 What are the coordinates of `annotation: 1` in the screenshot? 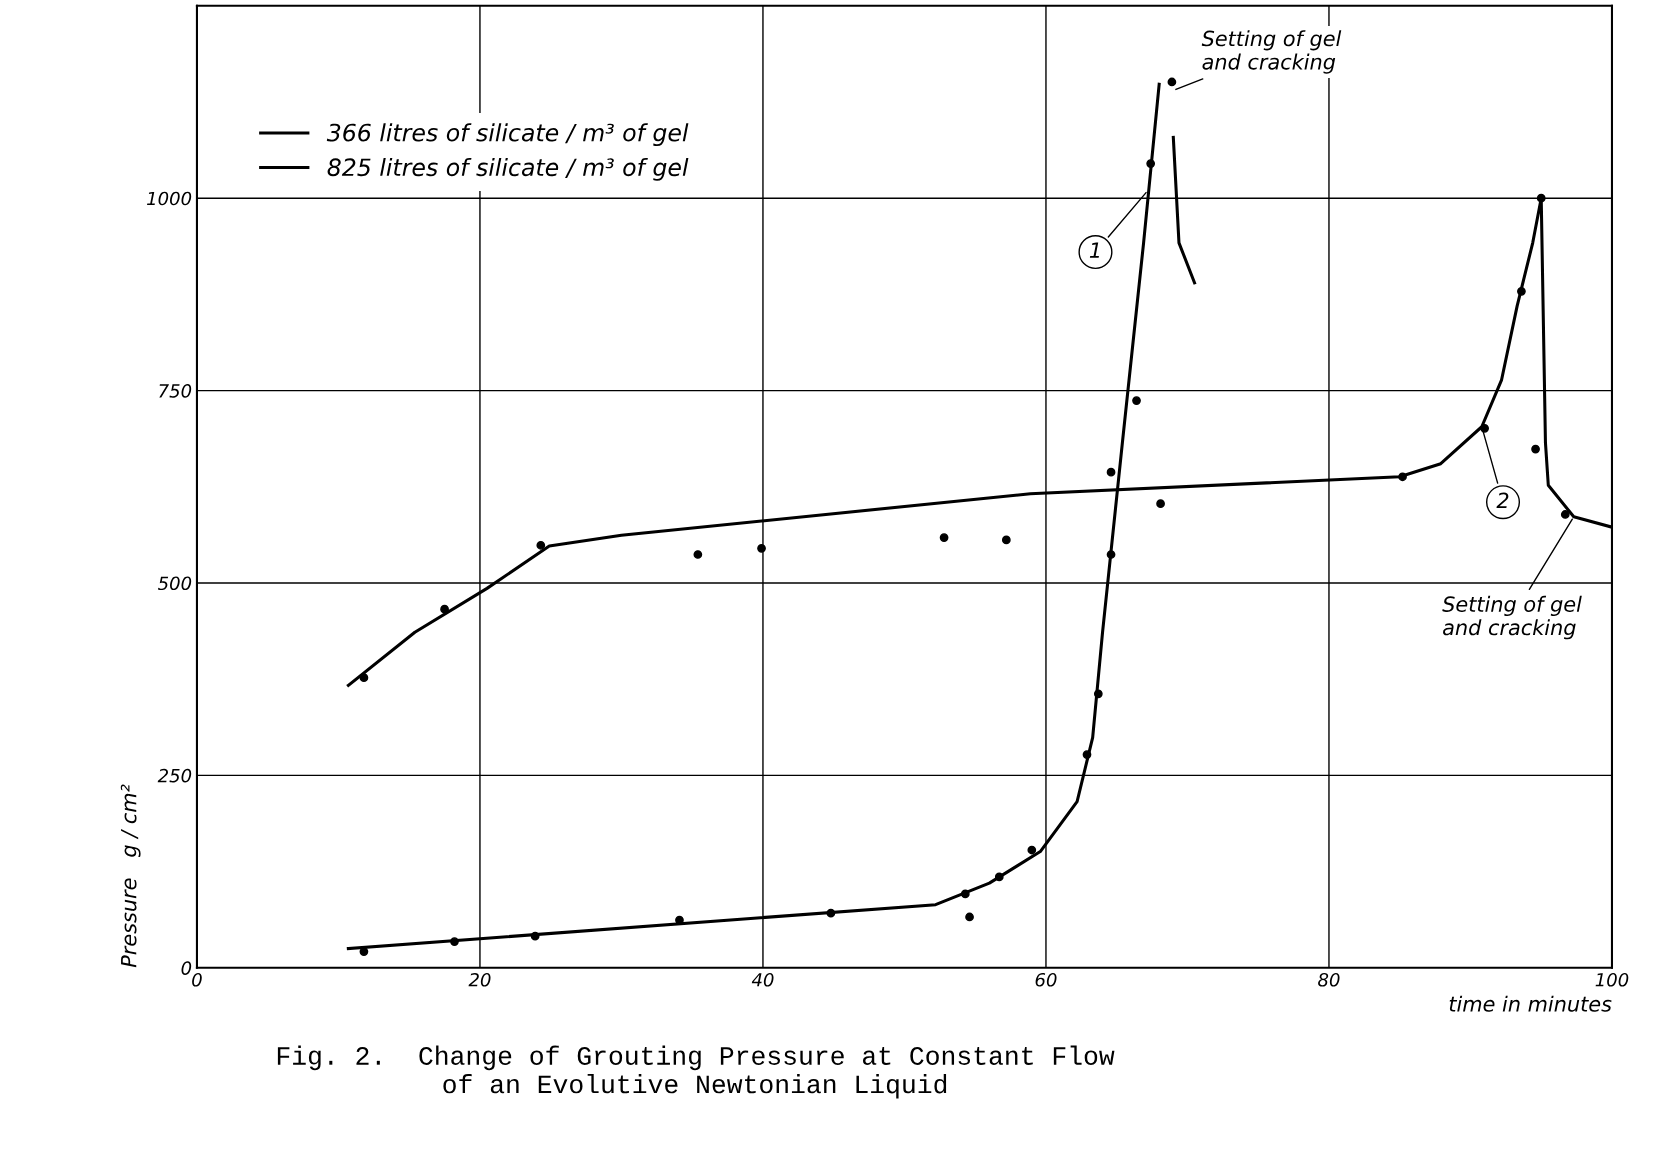 It's located at (1094, 250).